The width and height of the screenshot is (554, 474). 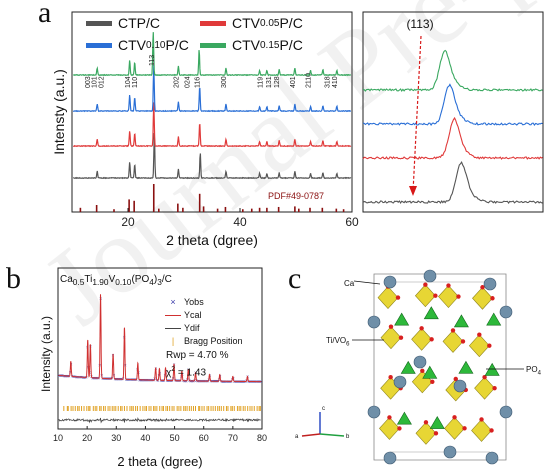 What do you see at coordinates (13, 278) in the screenshot?
I see `panel-letter-b: b` at bounding box center [13, 278].